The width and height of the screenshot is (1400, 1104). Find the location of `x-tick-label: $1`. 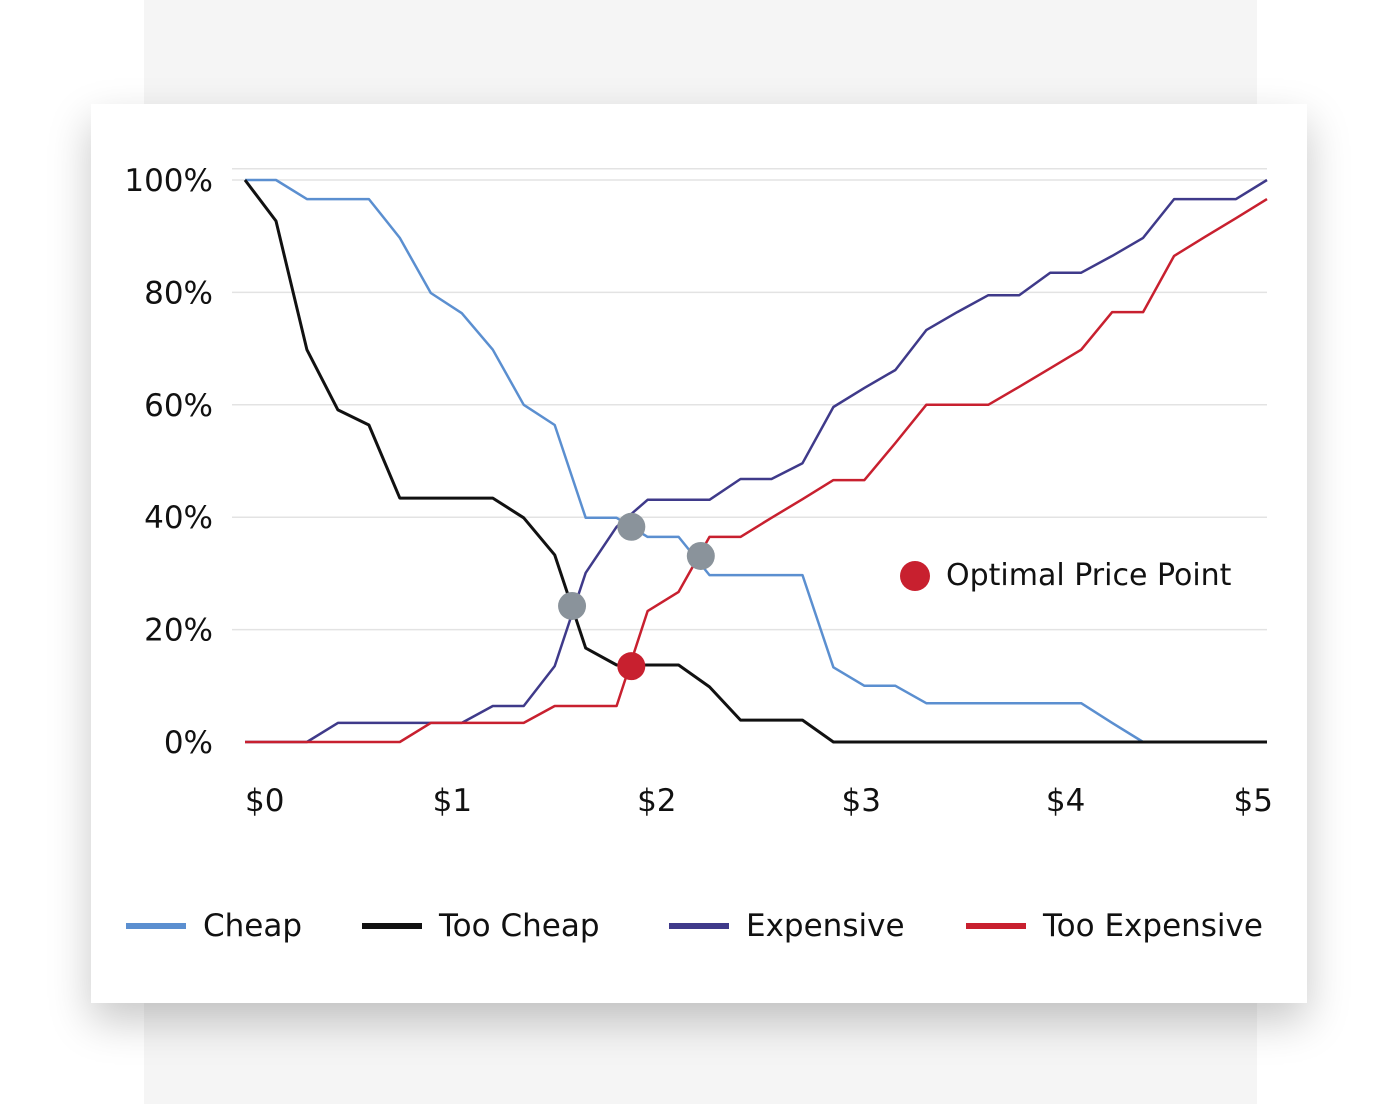

x-tick-label: $1 is located at coordinates (452, 801).